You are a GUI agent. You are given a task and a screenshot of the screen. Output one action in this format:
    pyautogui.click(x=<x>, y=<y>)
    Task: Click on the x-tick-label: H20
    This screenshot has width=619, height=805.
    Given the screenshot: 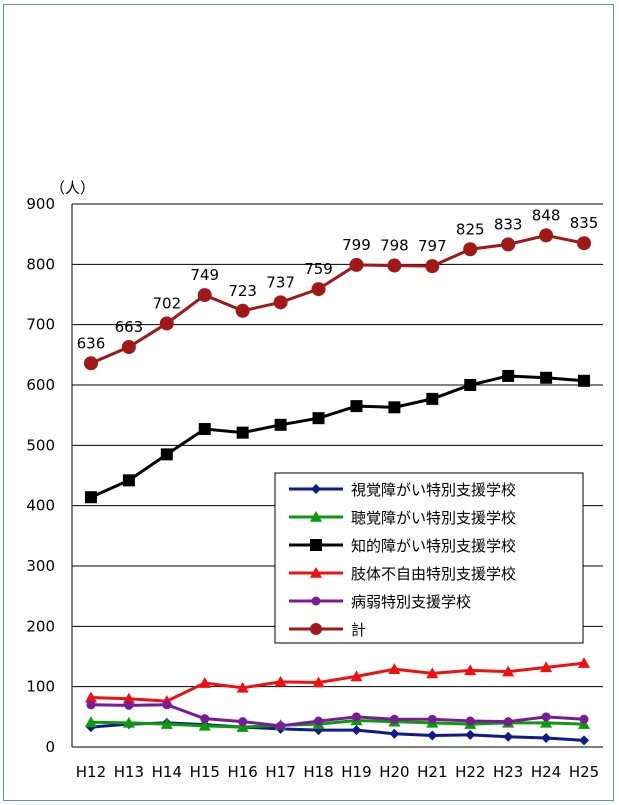 What is the action you would take?
    pyautogui.click(x=394, y=772)
    